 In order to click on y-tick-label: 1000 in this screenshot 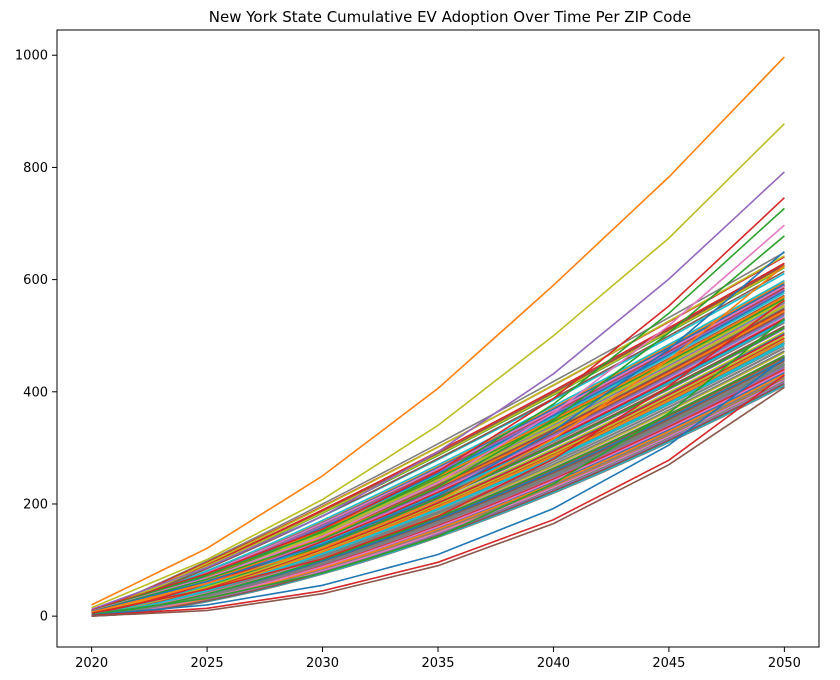, I will do `click(31, 56)`.